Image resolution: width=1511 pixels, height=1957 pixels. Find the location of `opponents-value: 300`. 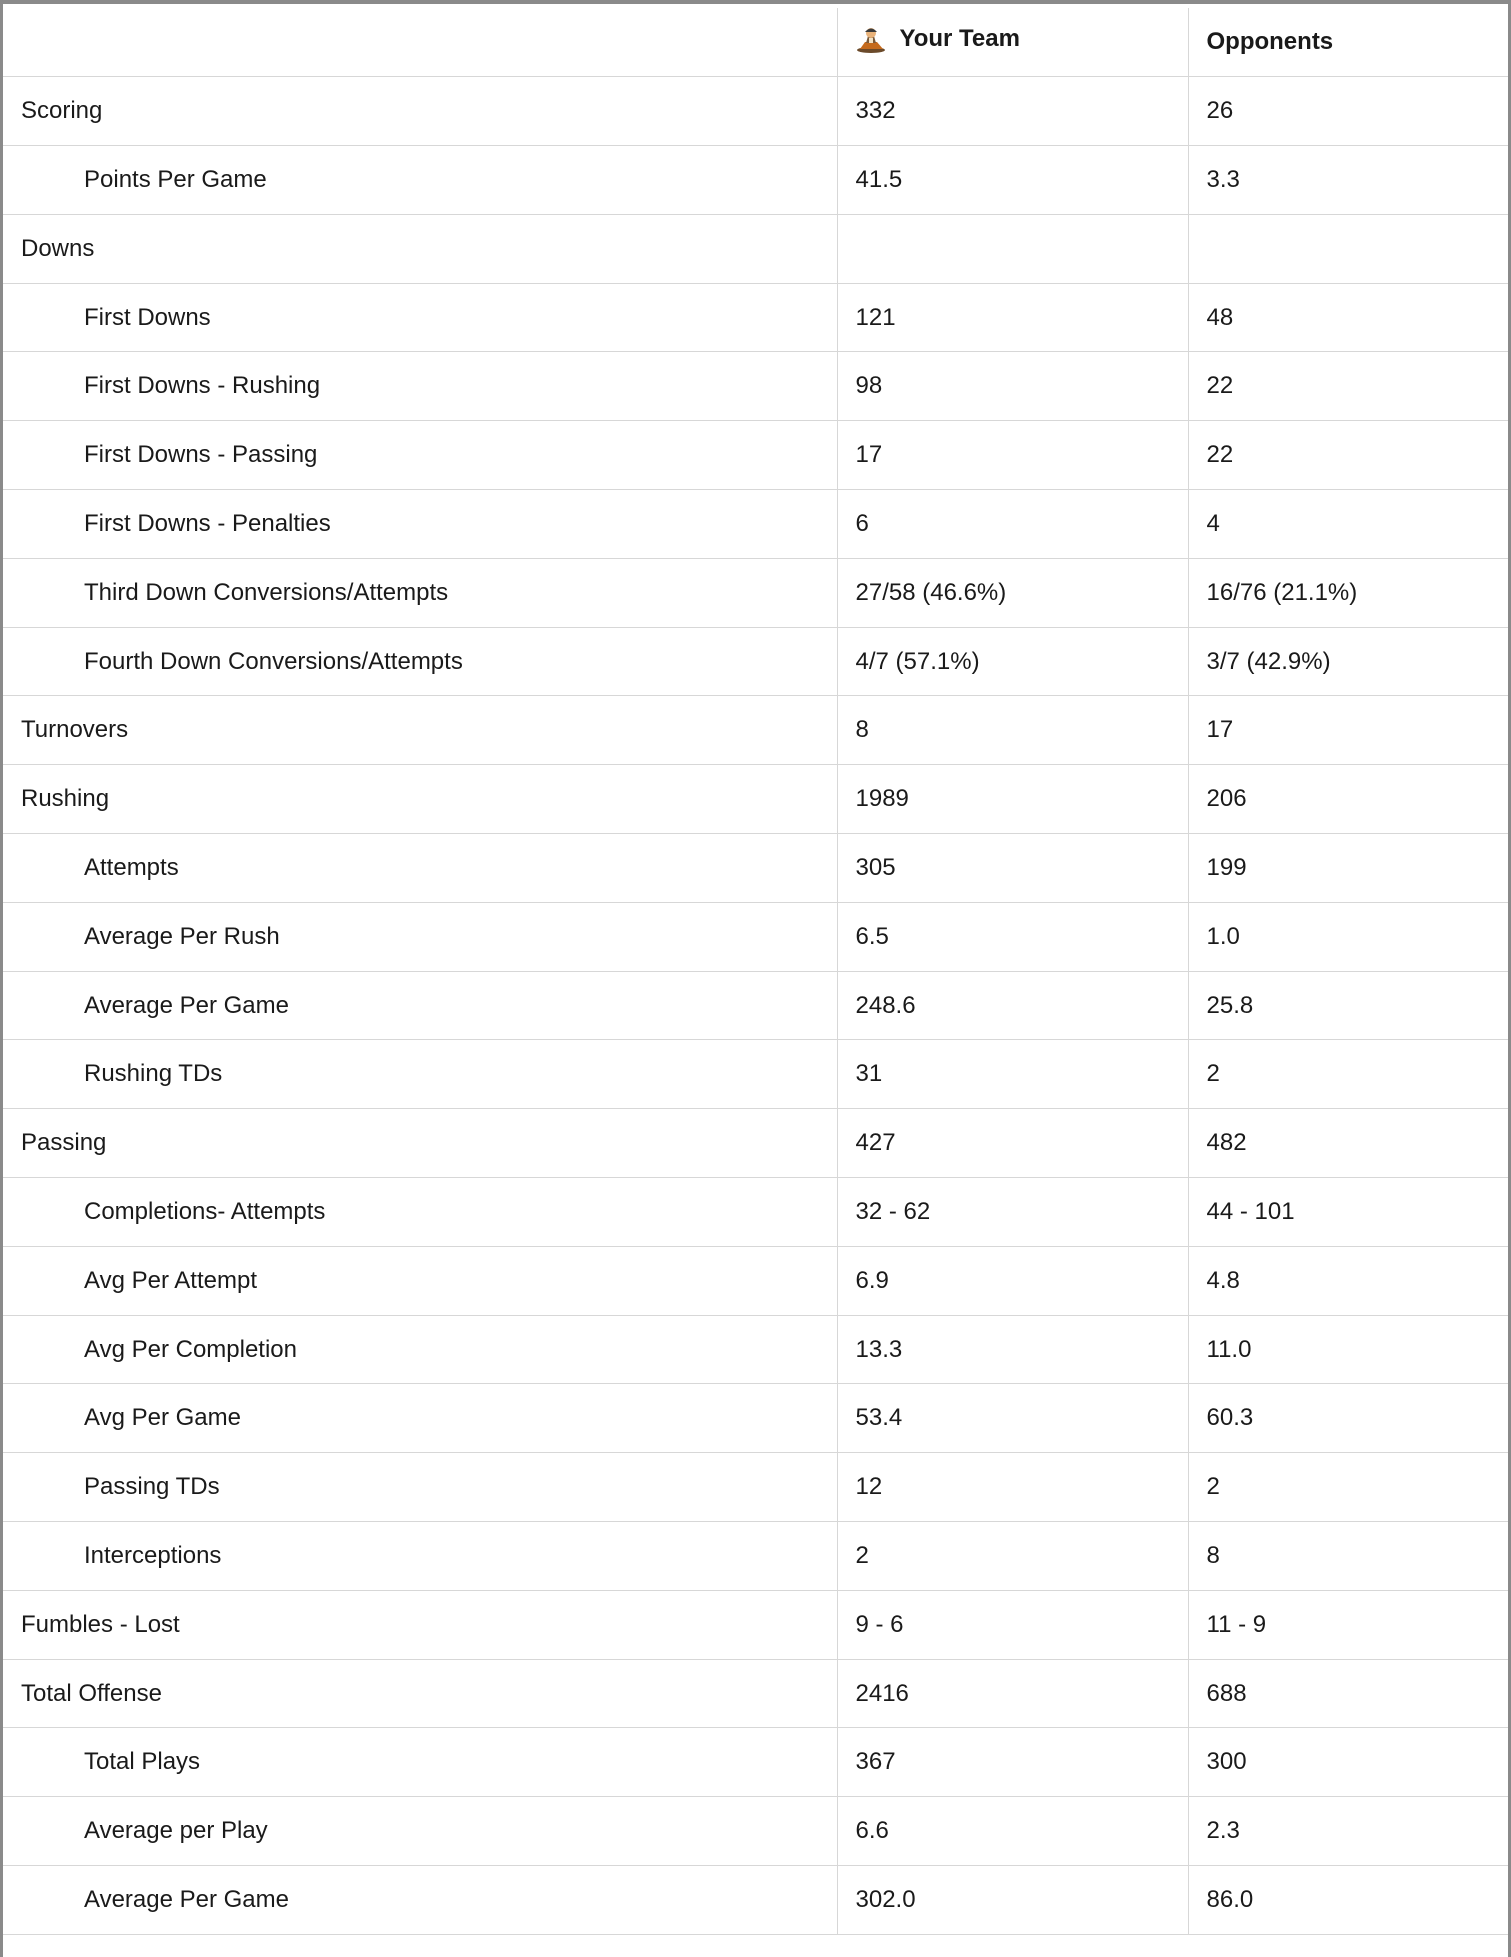

opponents-value: 300 is located at coordinates (1347, 1762).